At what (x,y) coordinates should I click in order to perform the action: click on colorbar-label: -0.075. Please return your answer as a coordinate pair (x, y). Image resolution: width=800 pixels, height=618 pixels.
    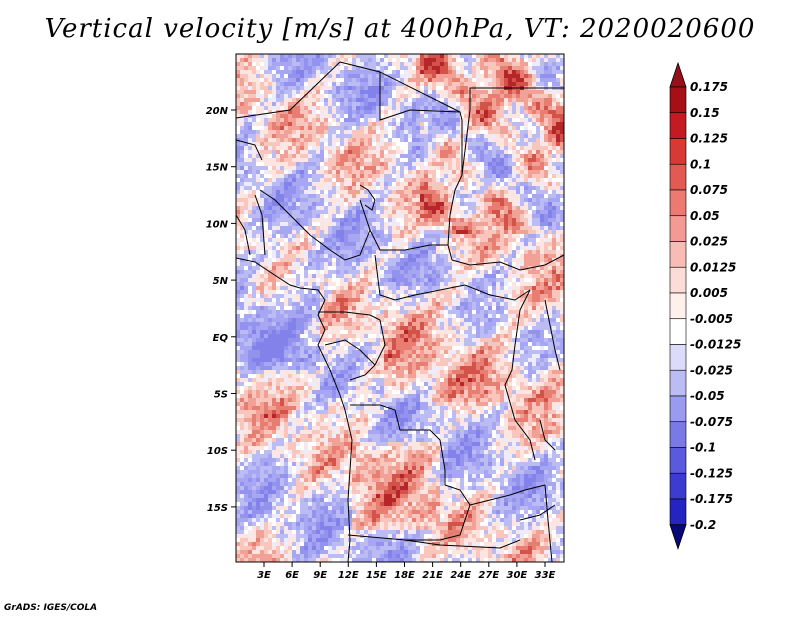
    Looking at the image, I should click on (711, 422).